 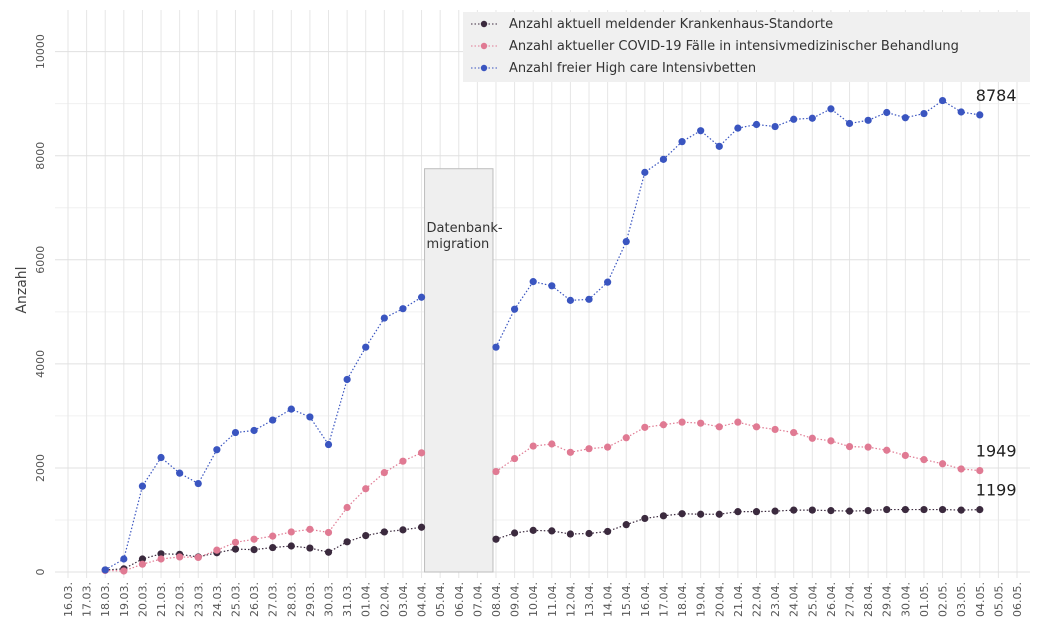 I want to click on x-tick-label: 03.05., so click(x=961, y=599).